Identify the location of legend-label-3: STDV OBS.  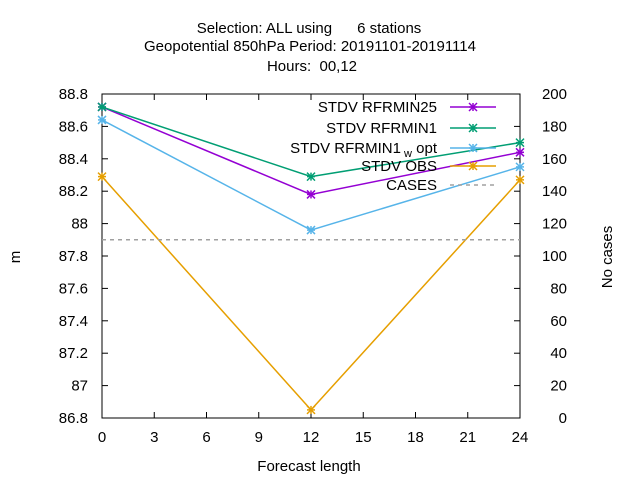
(399, 166).